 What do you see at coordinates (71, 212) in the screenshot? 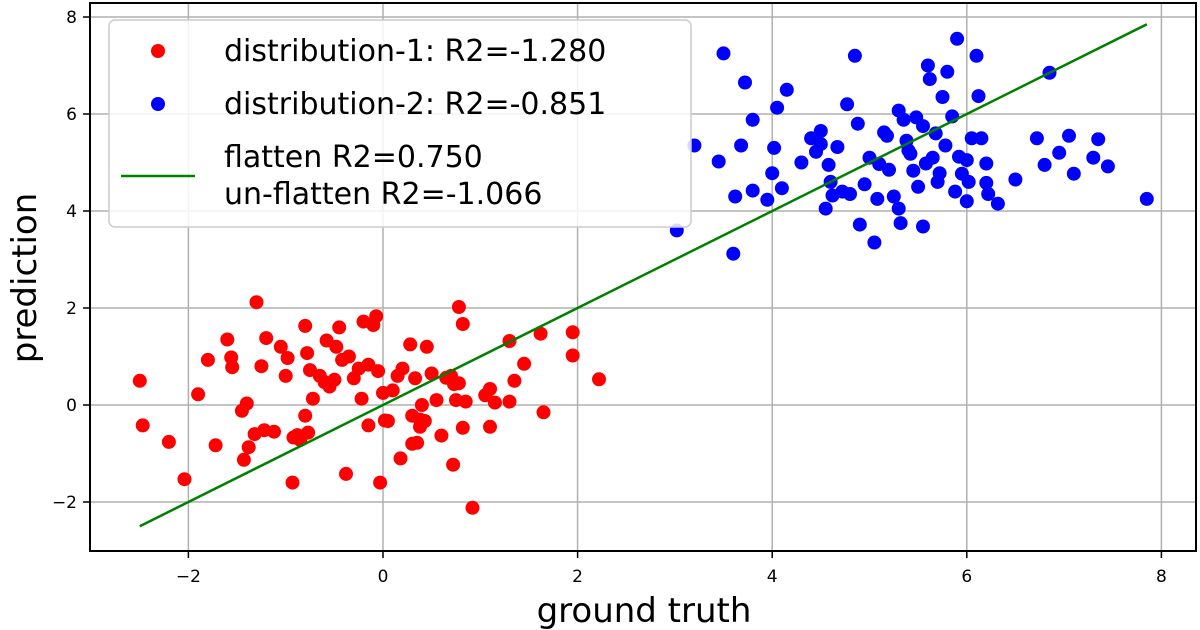
I see `y-tick-label: 4` at bounding box center [71, 212].